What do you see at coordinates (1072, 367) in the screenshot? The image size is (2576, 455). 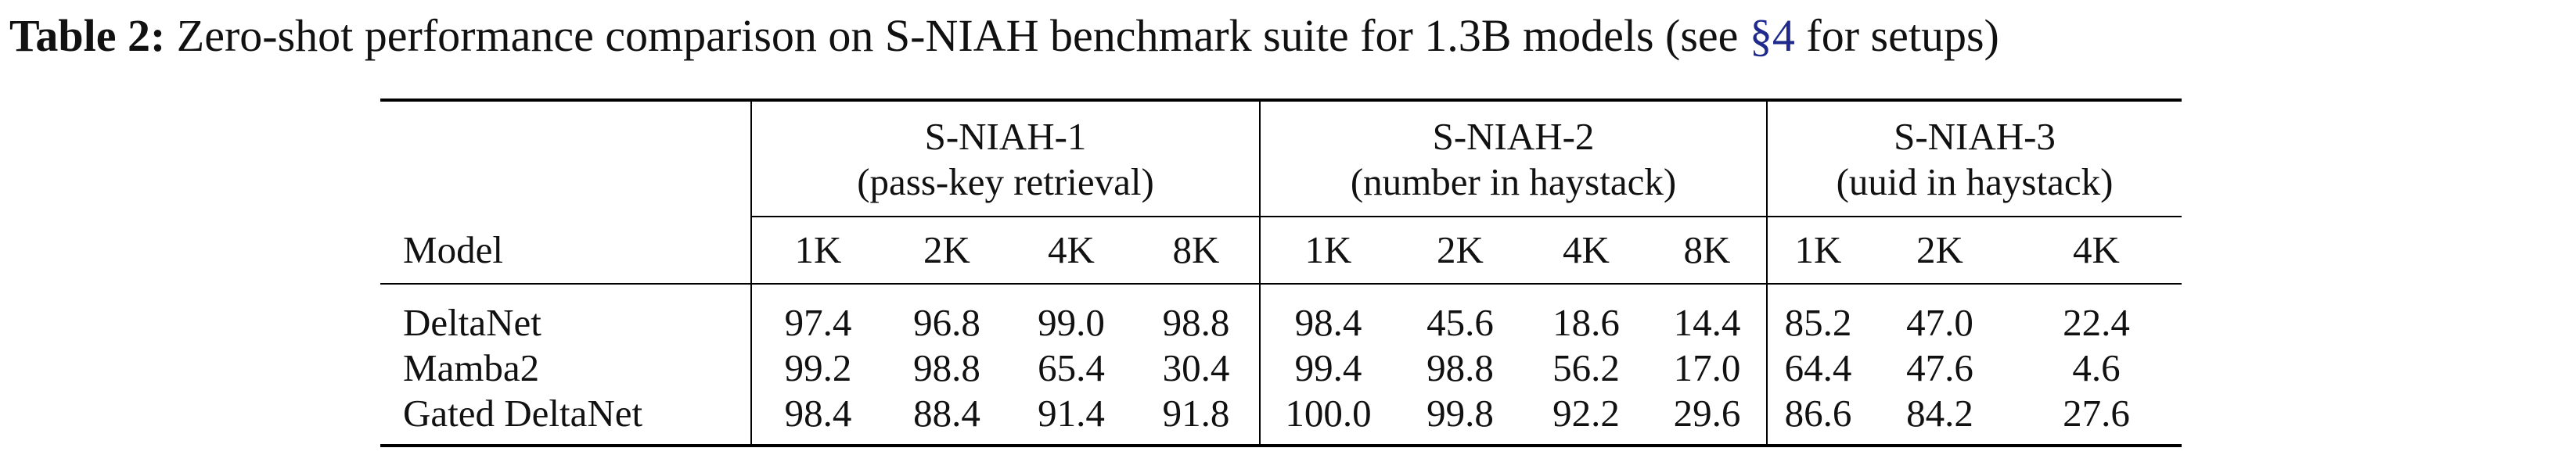 I see `score-cell: 65.4` at bounding box center [1072, 367].